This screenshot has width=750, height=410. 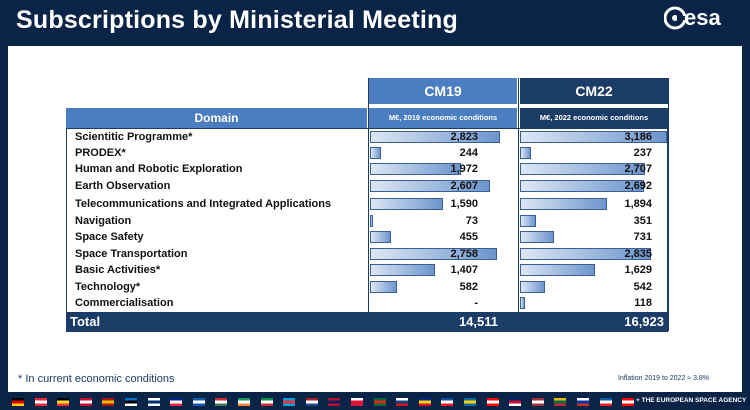 I want to click on esa-logo-text: esa, so click(x=702, y=17).